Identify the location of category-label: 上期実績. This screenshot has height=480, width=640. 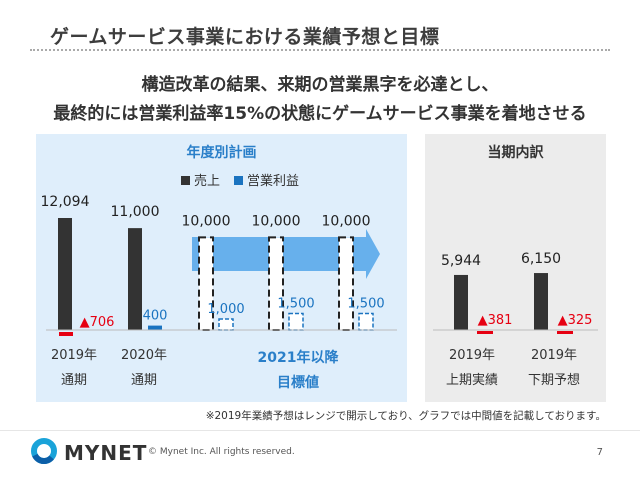
(472, 380).